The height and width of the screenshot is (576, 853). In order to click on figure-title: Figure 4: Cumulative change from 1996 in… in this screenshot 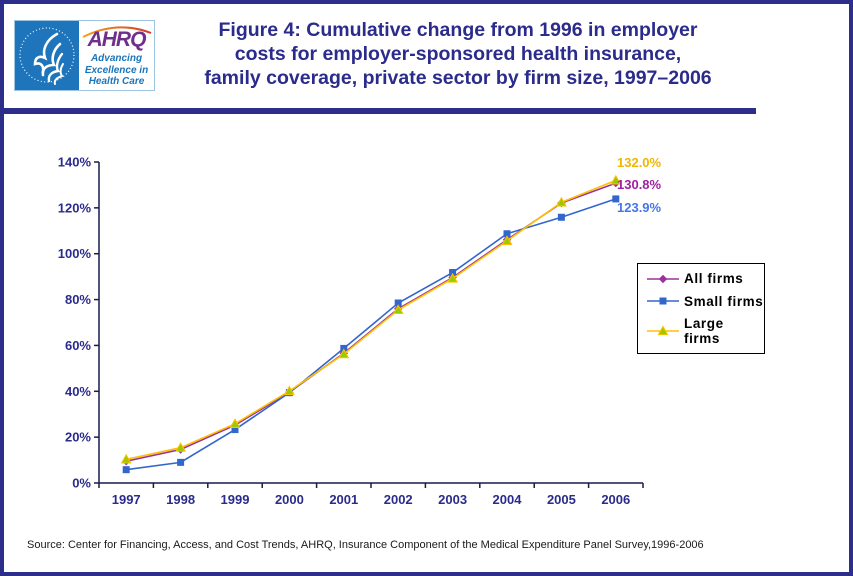, I will do `click(458, 54)`.